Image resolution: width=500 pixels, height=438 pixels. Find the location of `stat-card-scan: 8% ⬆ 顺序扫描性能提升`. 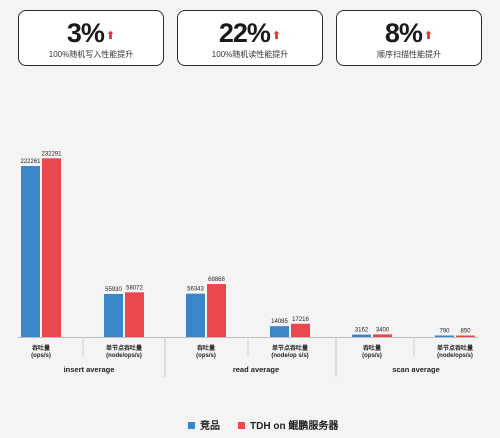

stat-card-scan: 8% ⬆ 顺序扫描性能提升 is located at coordinates (409, 38).